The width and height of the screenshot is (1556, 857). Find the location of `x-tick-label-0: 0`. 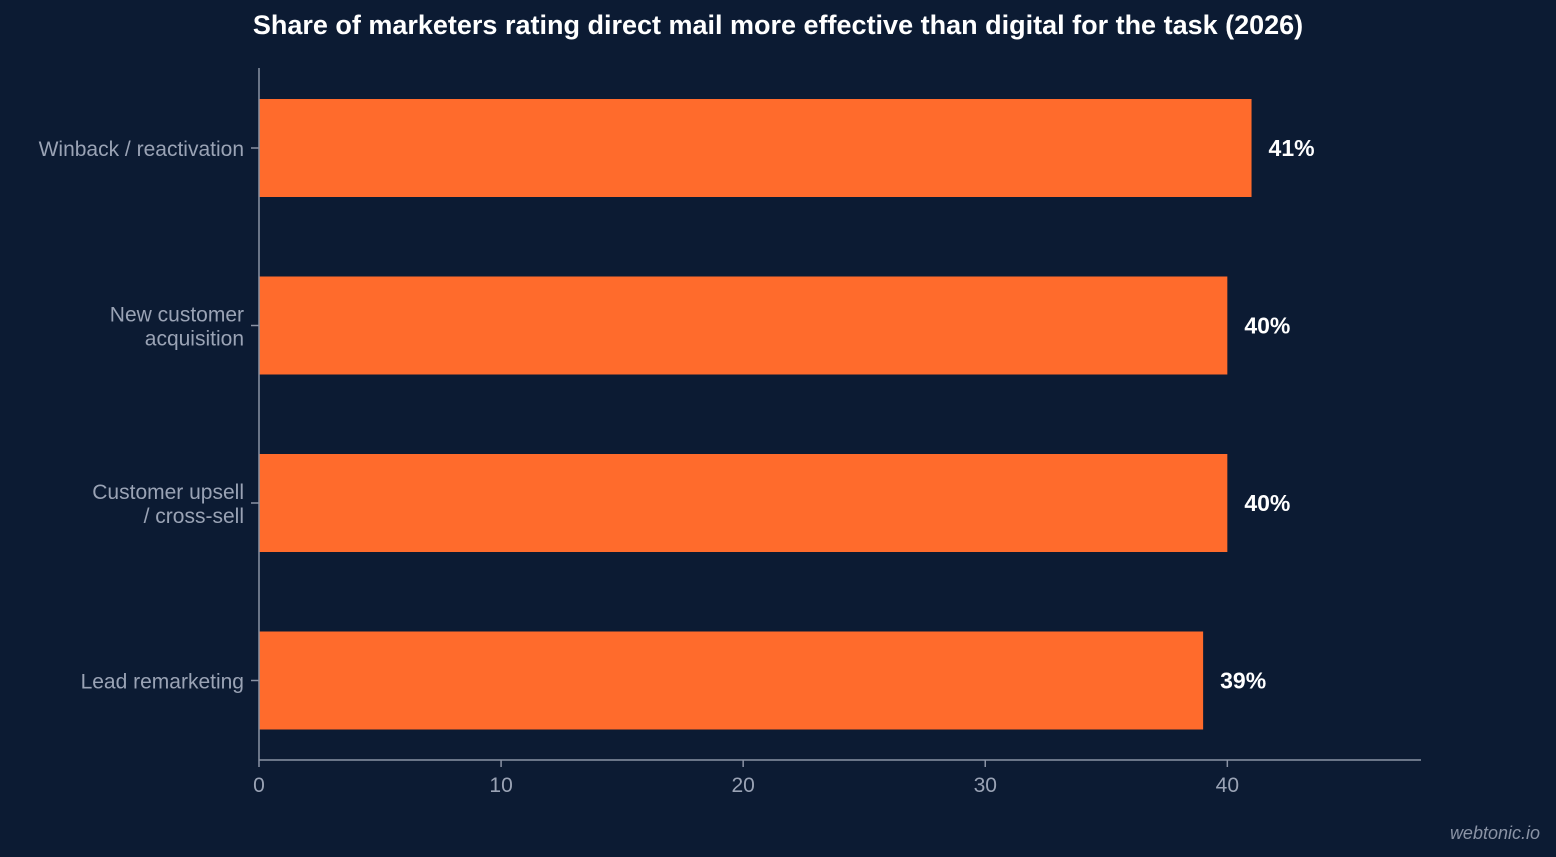

x-tick-label-0: 0 is located at coordinates (259, 785).